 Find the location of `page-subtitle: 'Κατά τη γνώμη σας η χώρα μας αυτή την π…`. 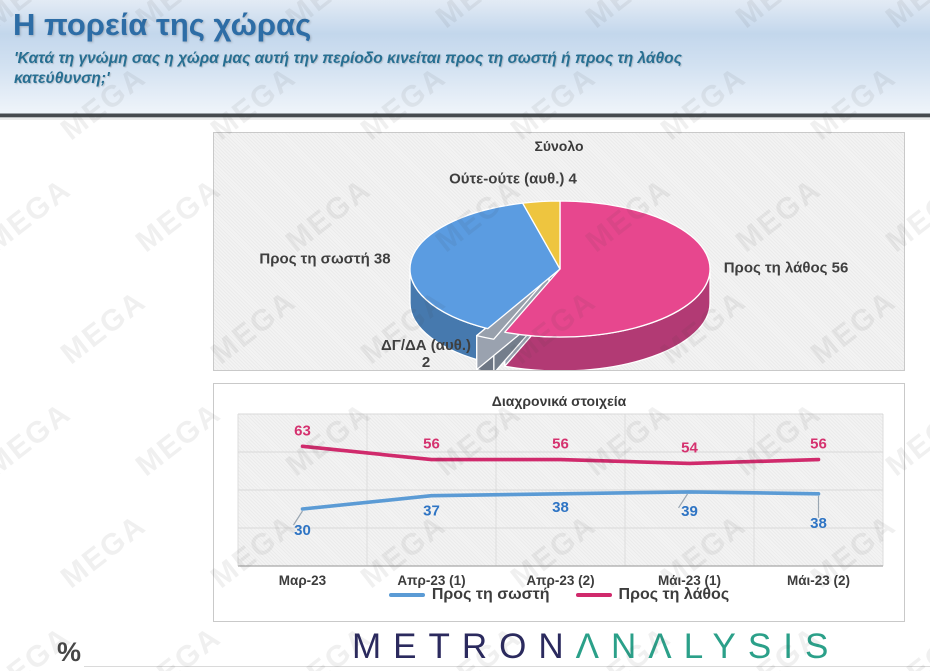

page-subtitle: 'Κατά τη γνώμη σας η χώρα μας αυτή την π… is located at coordinates (348, 69).